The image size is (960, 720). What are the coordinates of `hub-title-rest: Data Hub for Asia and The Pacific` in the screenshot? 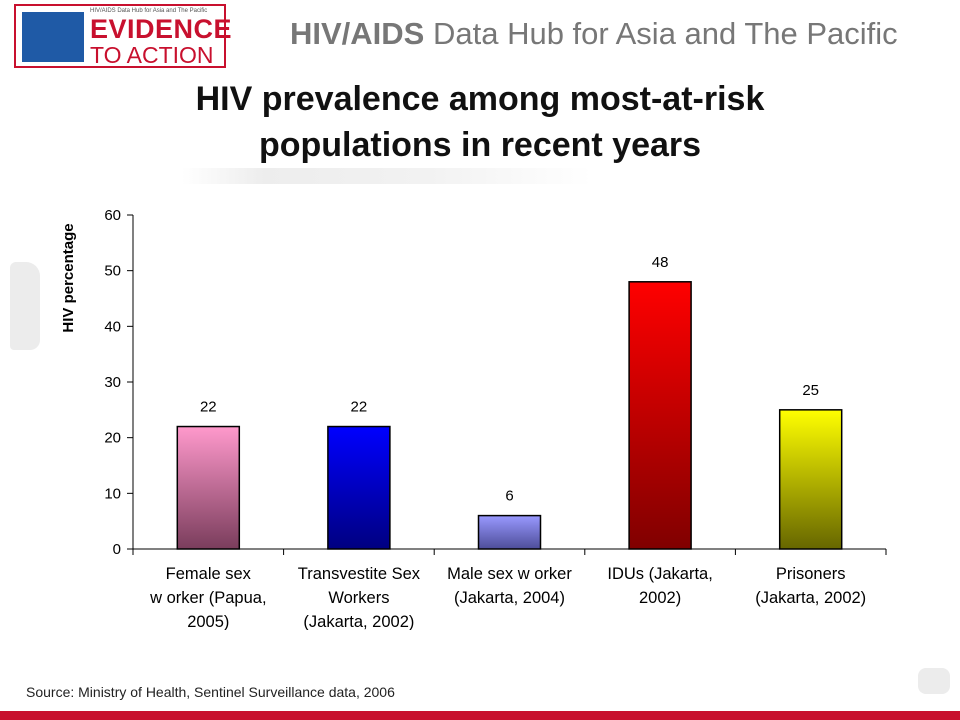 It's located at (661, 33).